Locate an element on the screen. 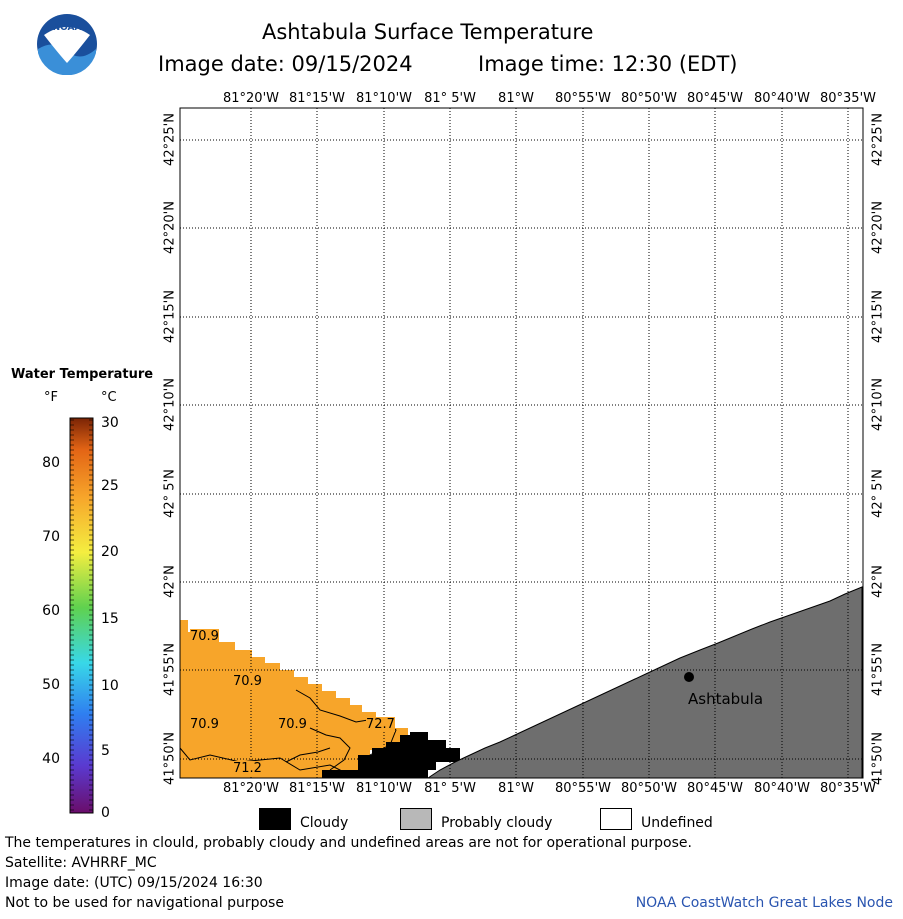 This screenshot has height=919, width=903. legend-f-tick: 80 is located at coordinates (51, 463).